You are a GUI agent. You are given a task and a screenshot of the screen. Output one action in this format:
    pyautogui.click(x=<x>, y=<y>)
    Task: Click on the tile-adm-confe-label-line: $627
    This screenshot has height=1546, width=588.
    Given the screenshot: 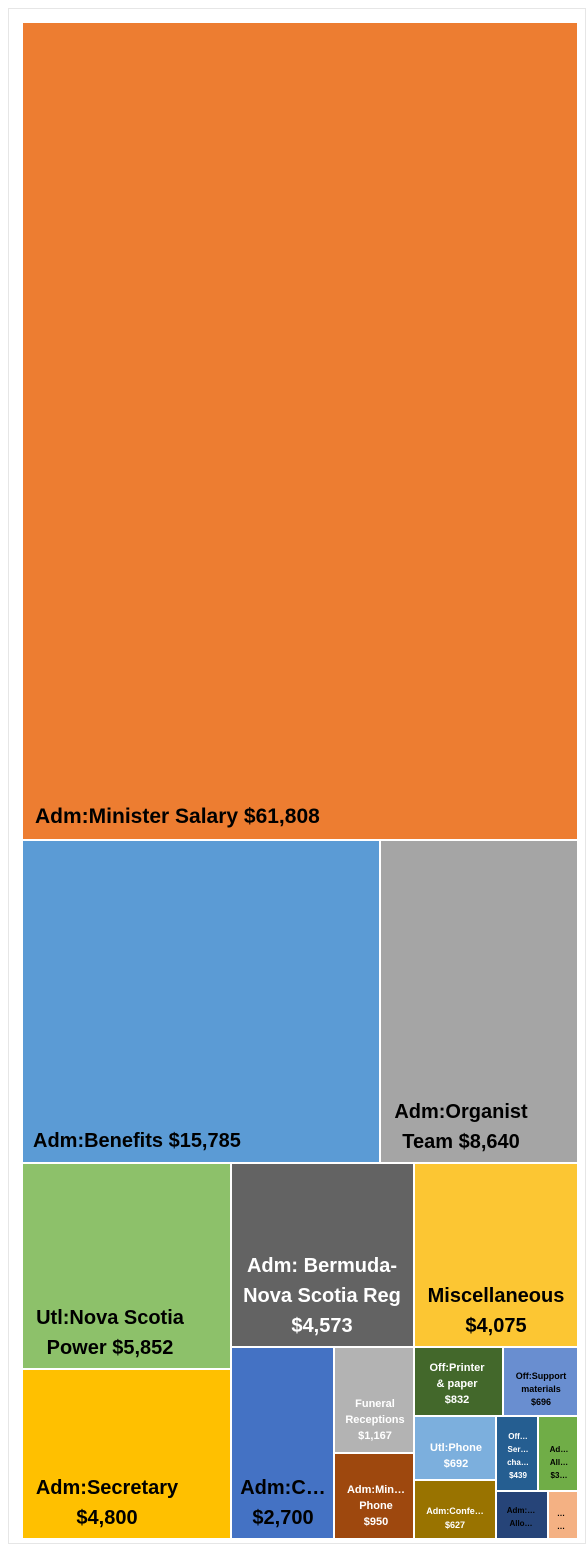 What is the action you would take?
    pyautogui.click(x=455, y=1525)
    